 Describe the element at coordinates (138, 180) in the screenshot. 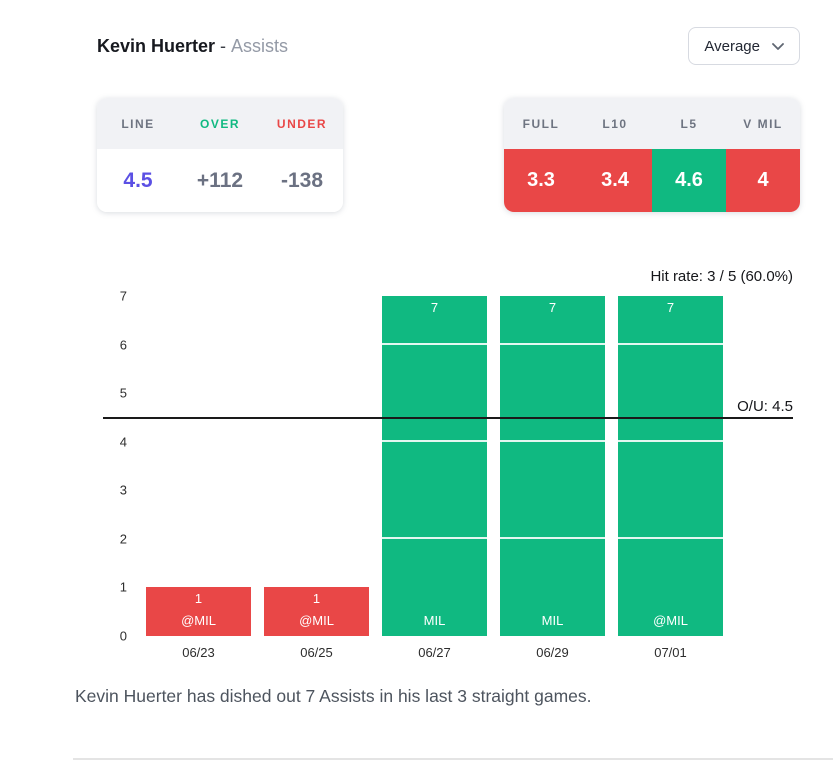

I see `line-value: 4.5` at that location.